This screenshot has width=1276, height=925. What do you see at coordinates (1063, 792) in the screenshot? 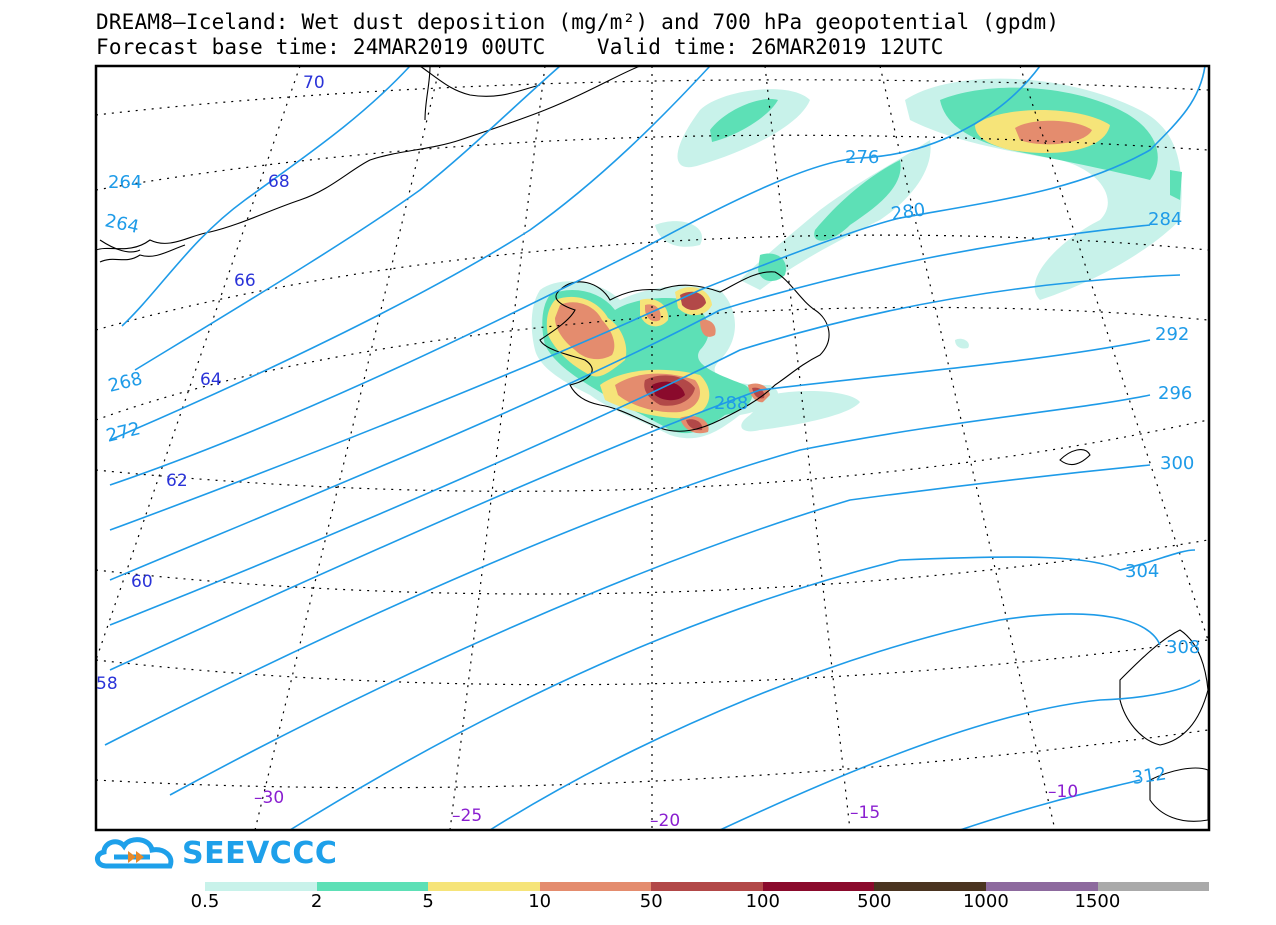
I see `lon-label: –10` at bounding box center [1063, 792].